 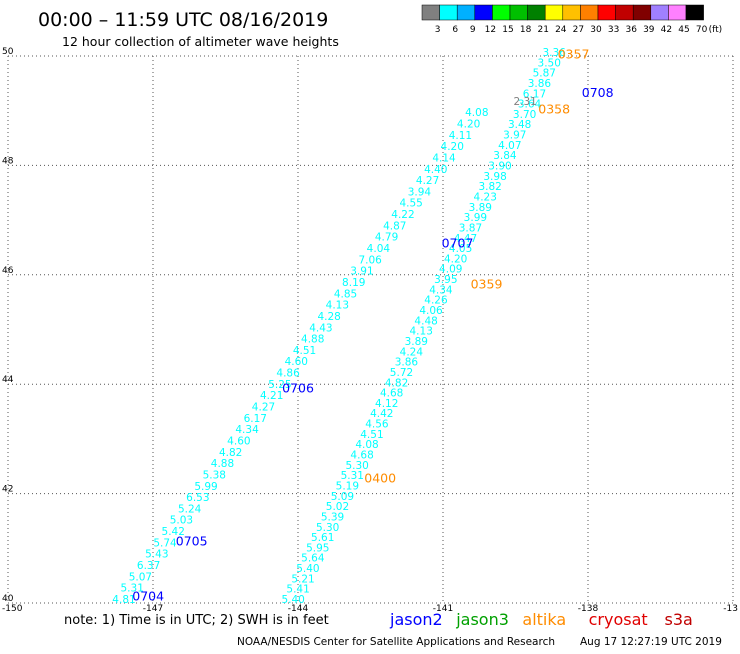 What do you see at coordinates (205, 487) in the screenshot?
I see `swh-value: 5.99` at bounding box center [205, 487].